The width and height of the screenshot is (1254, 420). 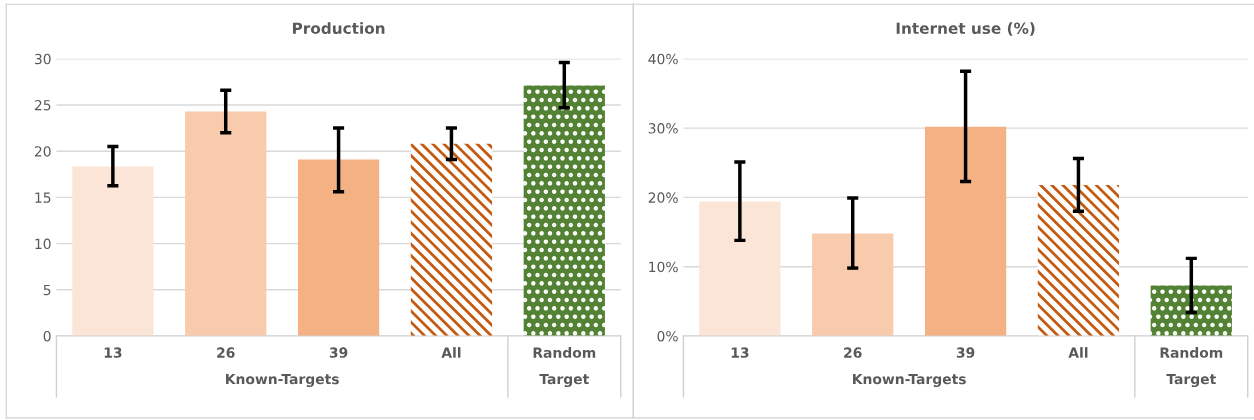 What do you see at coordinates (663, 59) in the screenshot?
I see `y-tick-label: 40%` at bounding box center [663, 59].